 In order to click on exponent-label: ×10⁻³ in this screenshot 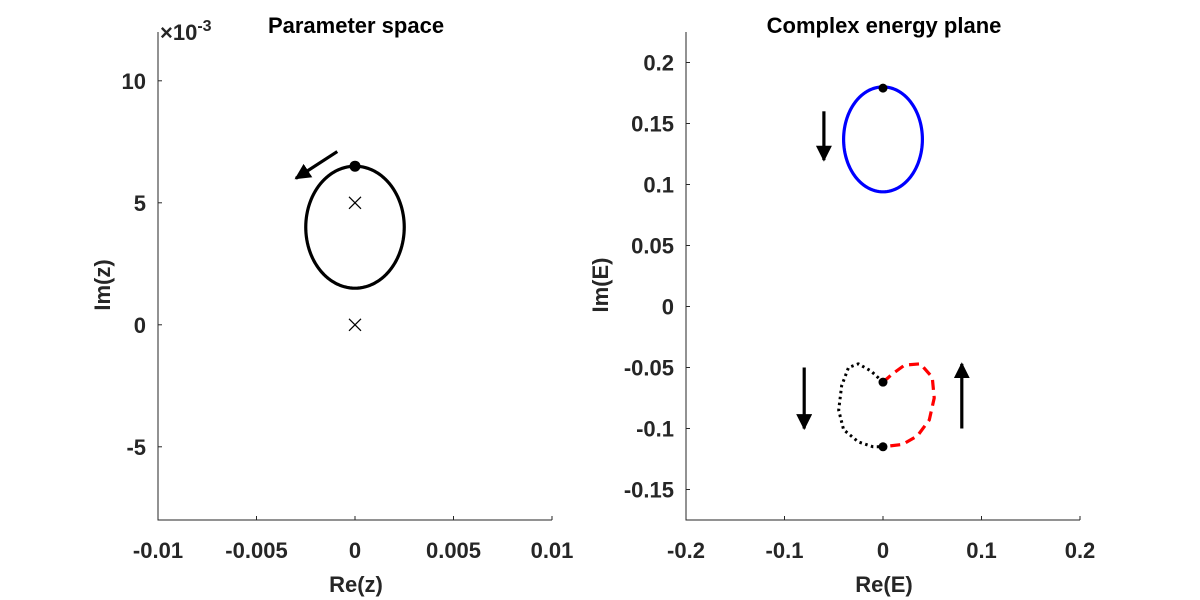, I will do `click(186, 31)`.